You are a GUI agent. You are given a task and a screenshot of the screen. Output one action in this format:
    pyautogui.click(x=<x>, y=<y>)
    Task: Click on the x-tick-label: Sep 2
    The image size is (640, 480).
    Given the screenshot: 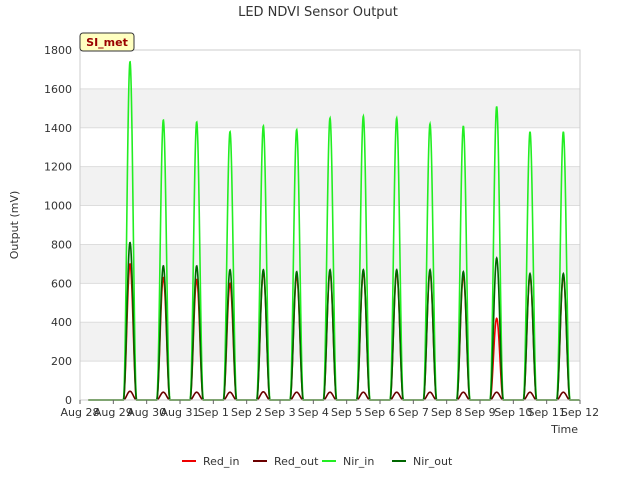 What is the action you would take?
    pyautogui.click(x=246, y=412)
    